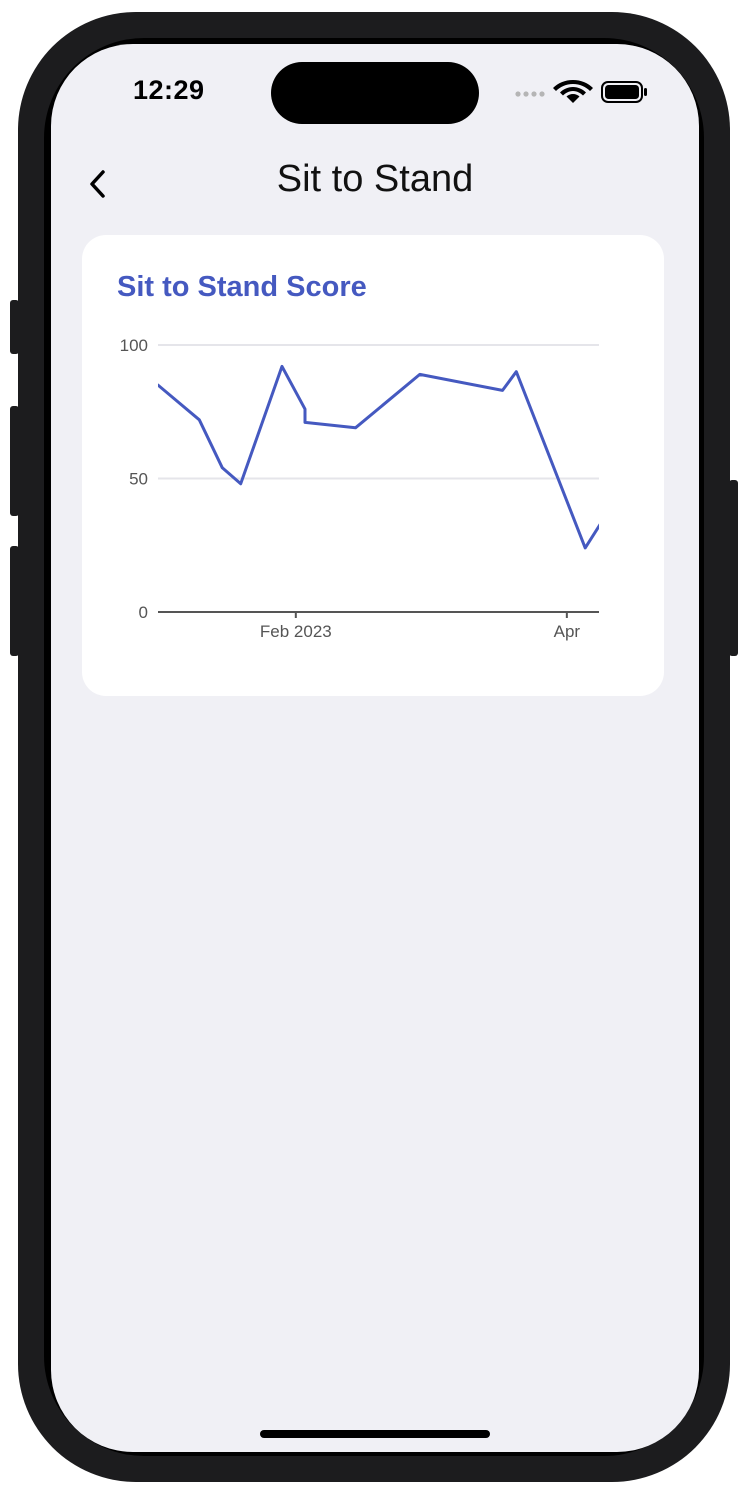 The width and height of the screenshot is (748, 1486). I want to click on x-tick-label-0: Feb 2023, so click(296, 631).